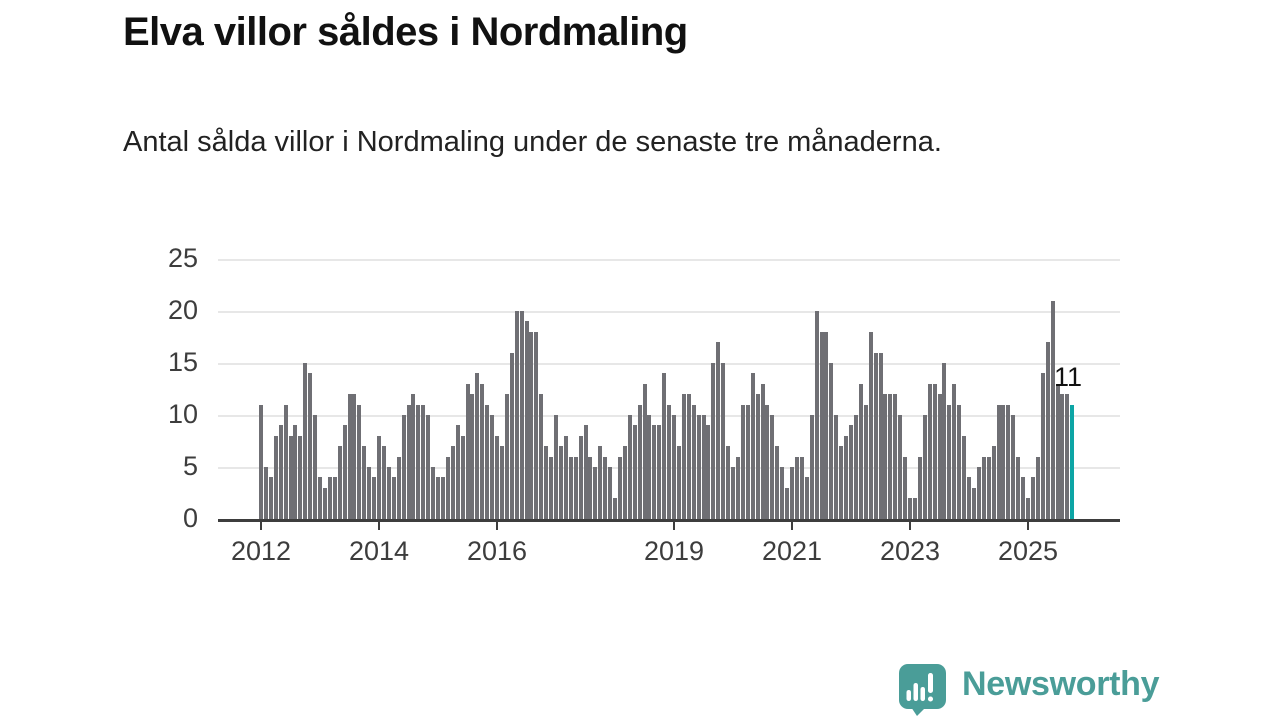 This screenshot has height=720, width=1280. I want to click on x-tick-2021, so click(792, 526).